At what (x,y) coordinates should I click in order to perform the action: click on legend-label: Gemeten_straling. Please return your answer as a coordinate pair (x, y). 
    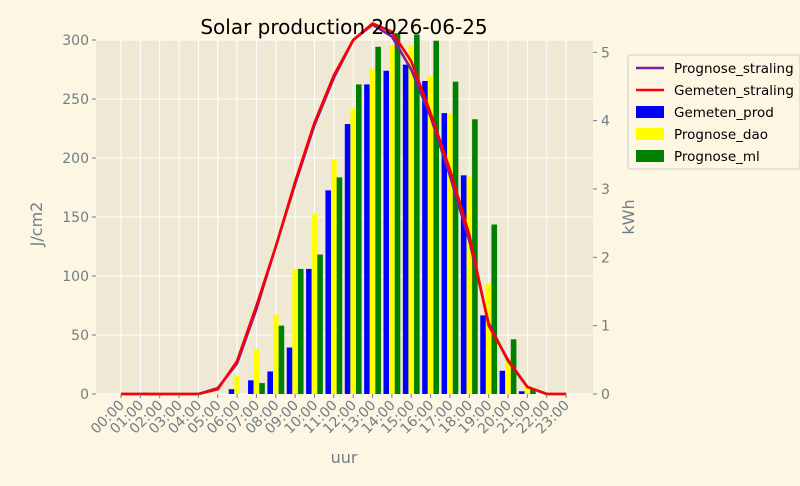
    Looking at the image, I should click on (734, 91).